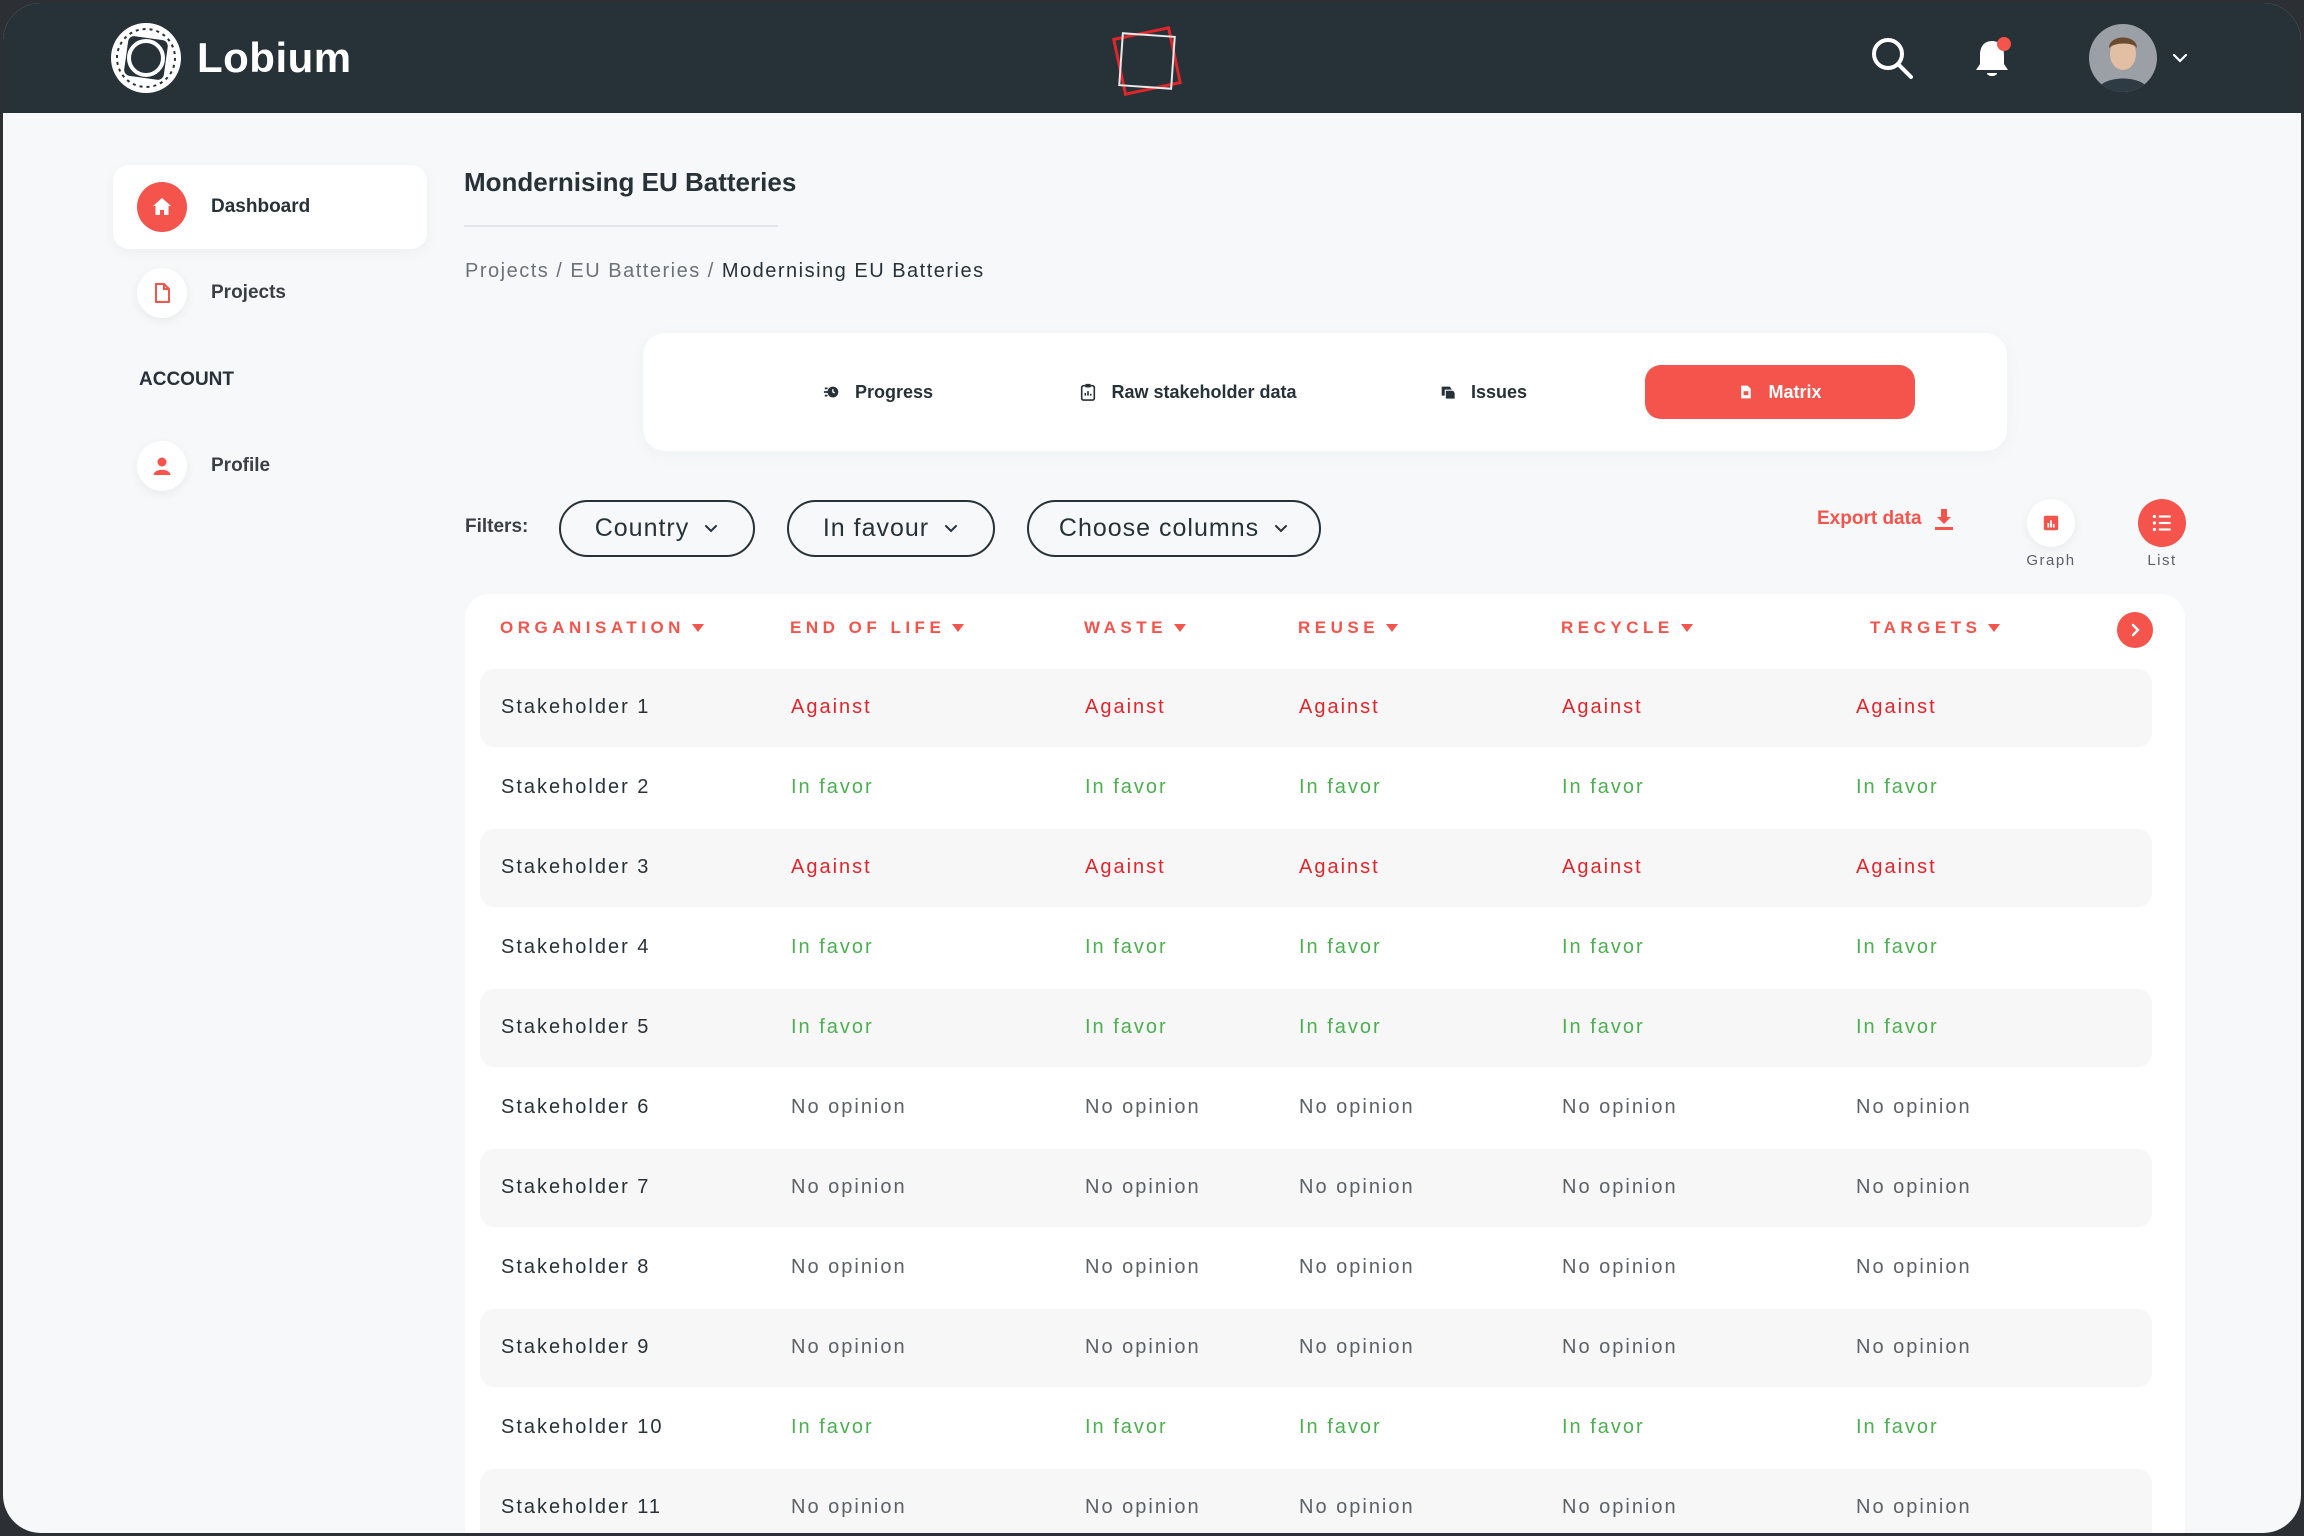 This screenshot has width=2304, height=1536. What do you see at coordinates (203, 466) in the screenshot?
I see `sidebar-item-profile: Profile` at bounding box center [203, 466].